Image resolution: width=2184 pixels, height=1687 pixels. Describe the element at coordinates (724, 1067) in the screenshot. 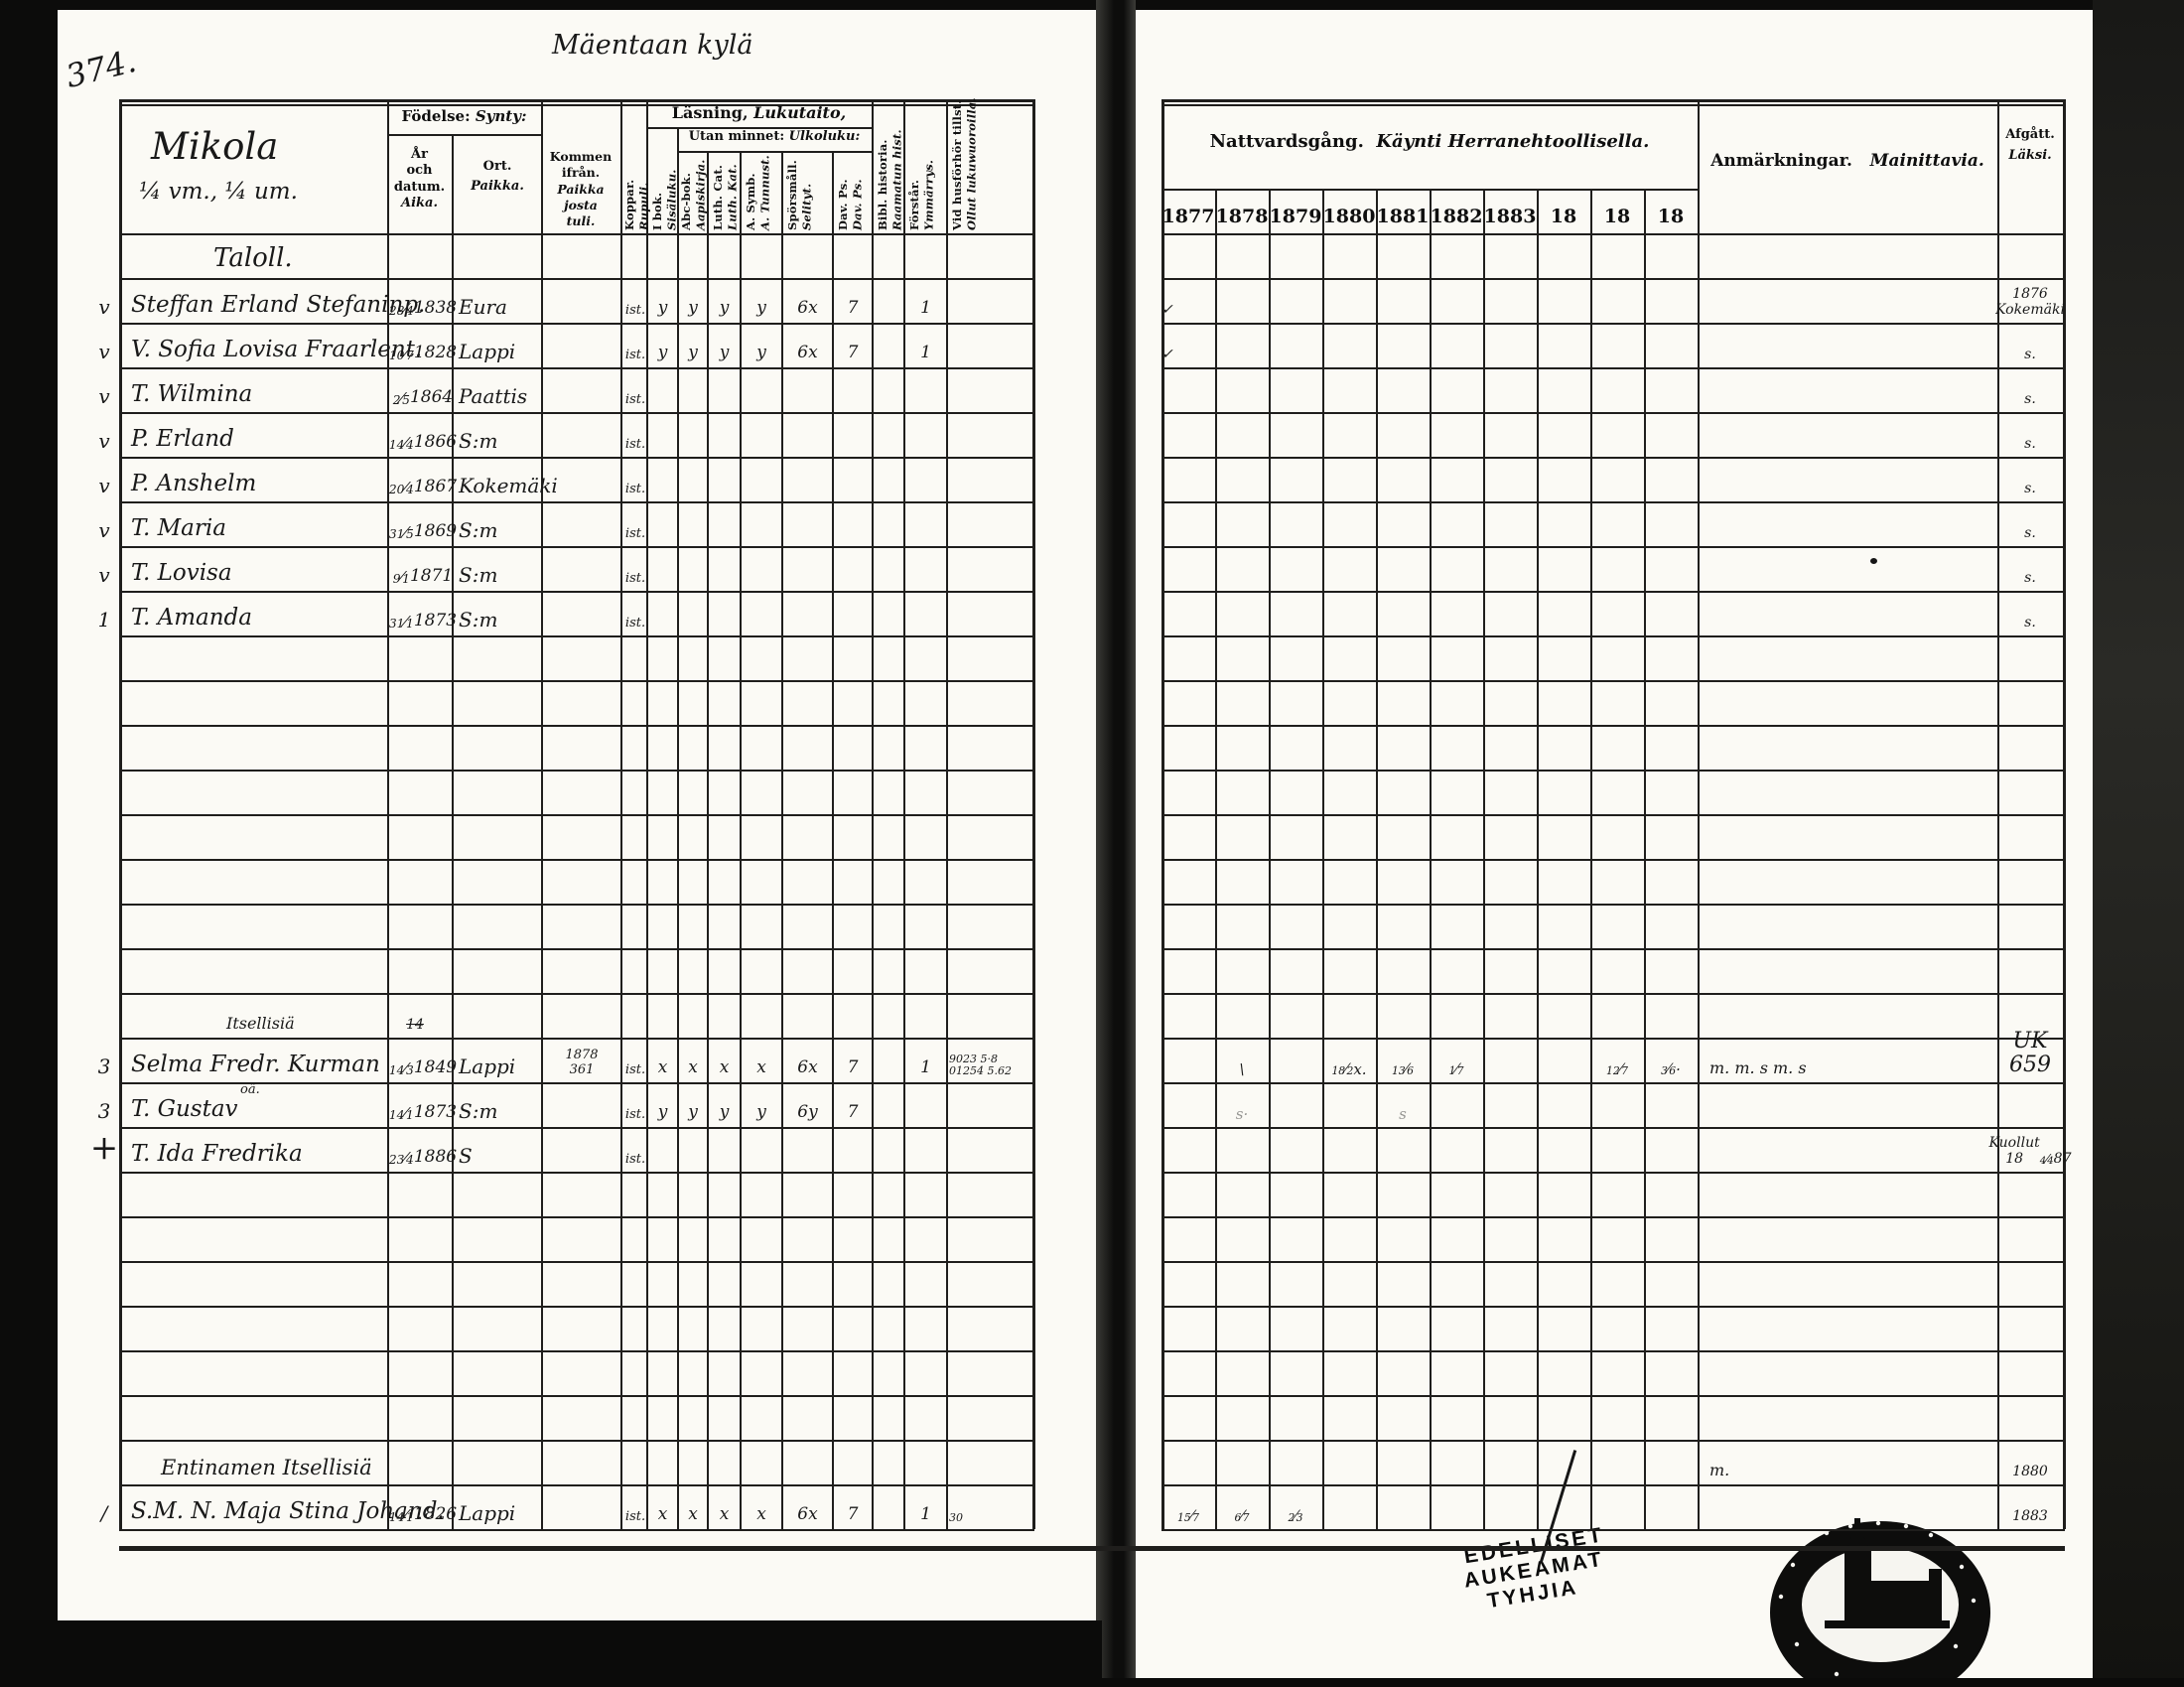

I see `row-18-luth: x` at that location.